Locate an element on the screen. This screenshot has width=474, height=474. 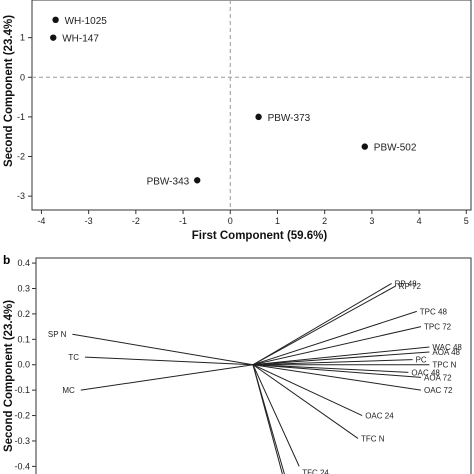
vector-label: PC is located at coordinates (421, 360).